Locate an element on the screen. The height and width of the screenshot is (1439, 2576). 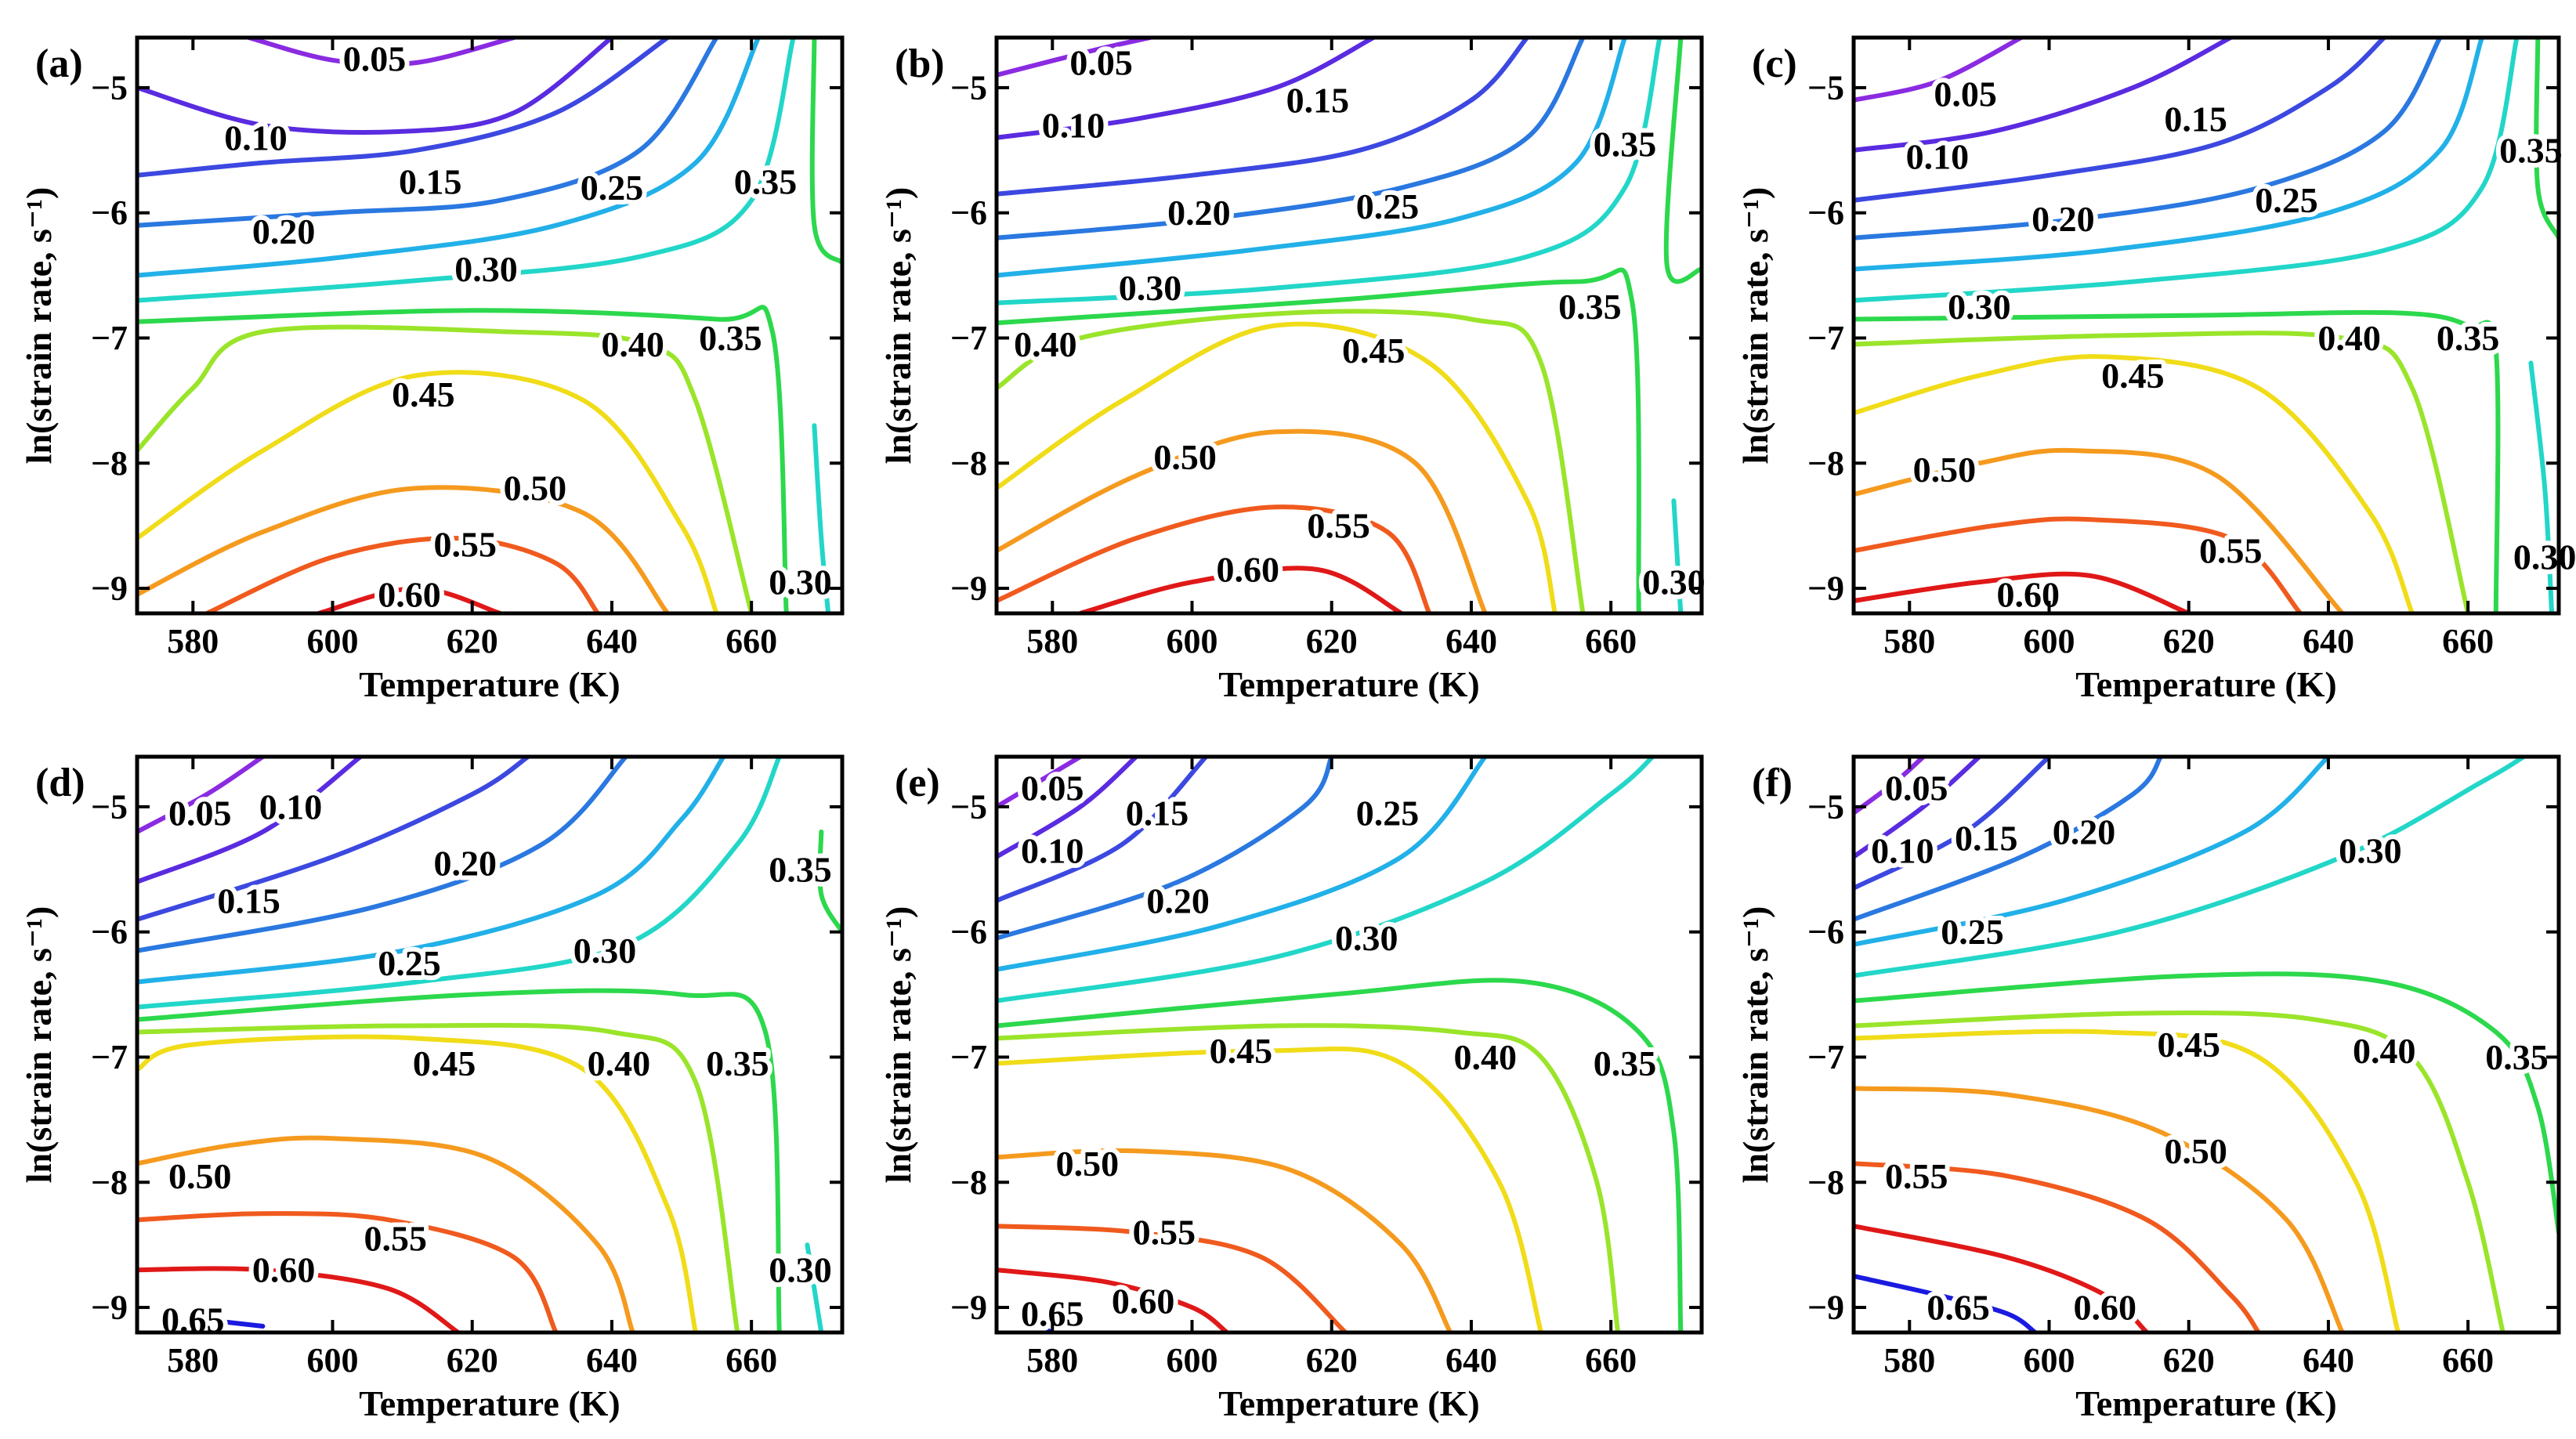
contour-label: 0.55 is located at coordinates (2231, 551).